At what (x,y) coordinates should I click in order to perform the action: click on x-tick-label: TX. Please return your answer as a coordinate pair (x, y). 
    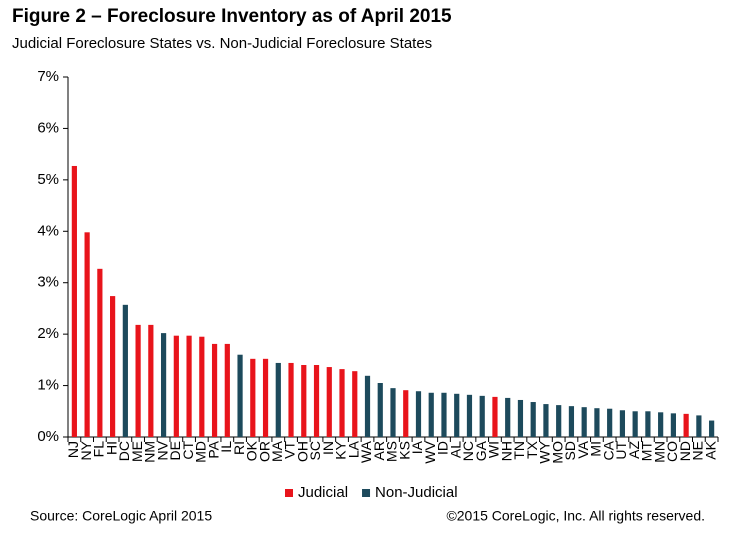
    Looking at the image, I should click on (532, 449).